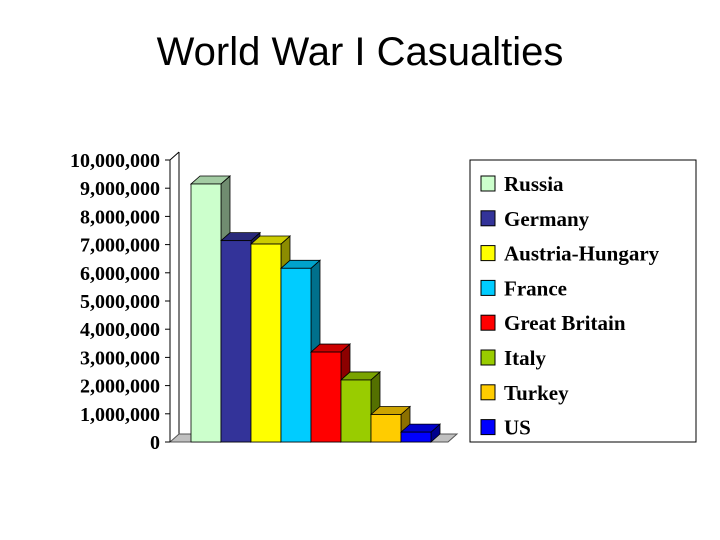 The image size is (720, 540). I want to click on y-tick-label: 5,000,000, so click(120, 302).